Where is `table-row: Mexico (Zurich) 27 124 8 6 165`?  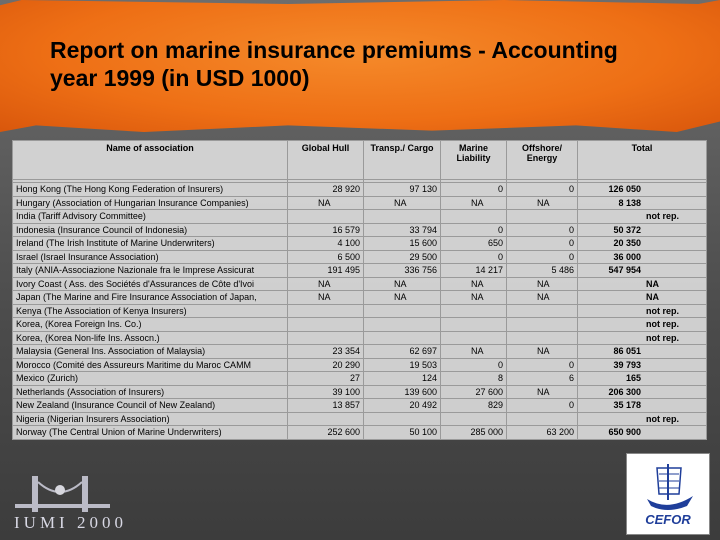 table-row: Mexico (Zurich) 27 124 8 6 165 is located at coordinates (359, 378).